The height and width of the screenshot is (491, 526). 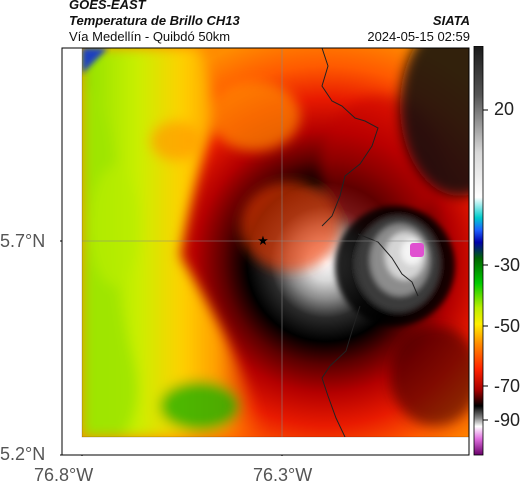 What do you see at coordinates (350, 137) in the screenshot?
I see `country-border` at bounding box center [350, 137].